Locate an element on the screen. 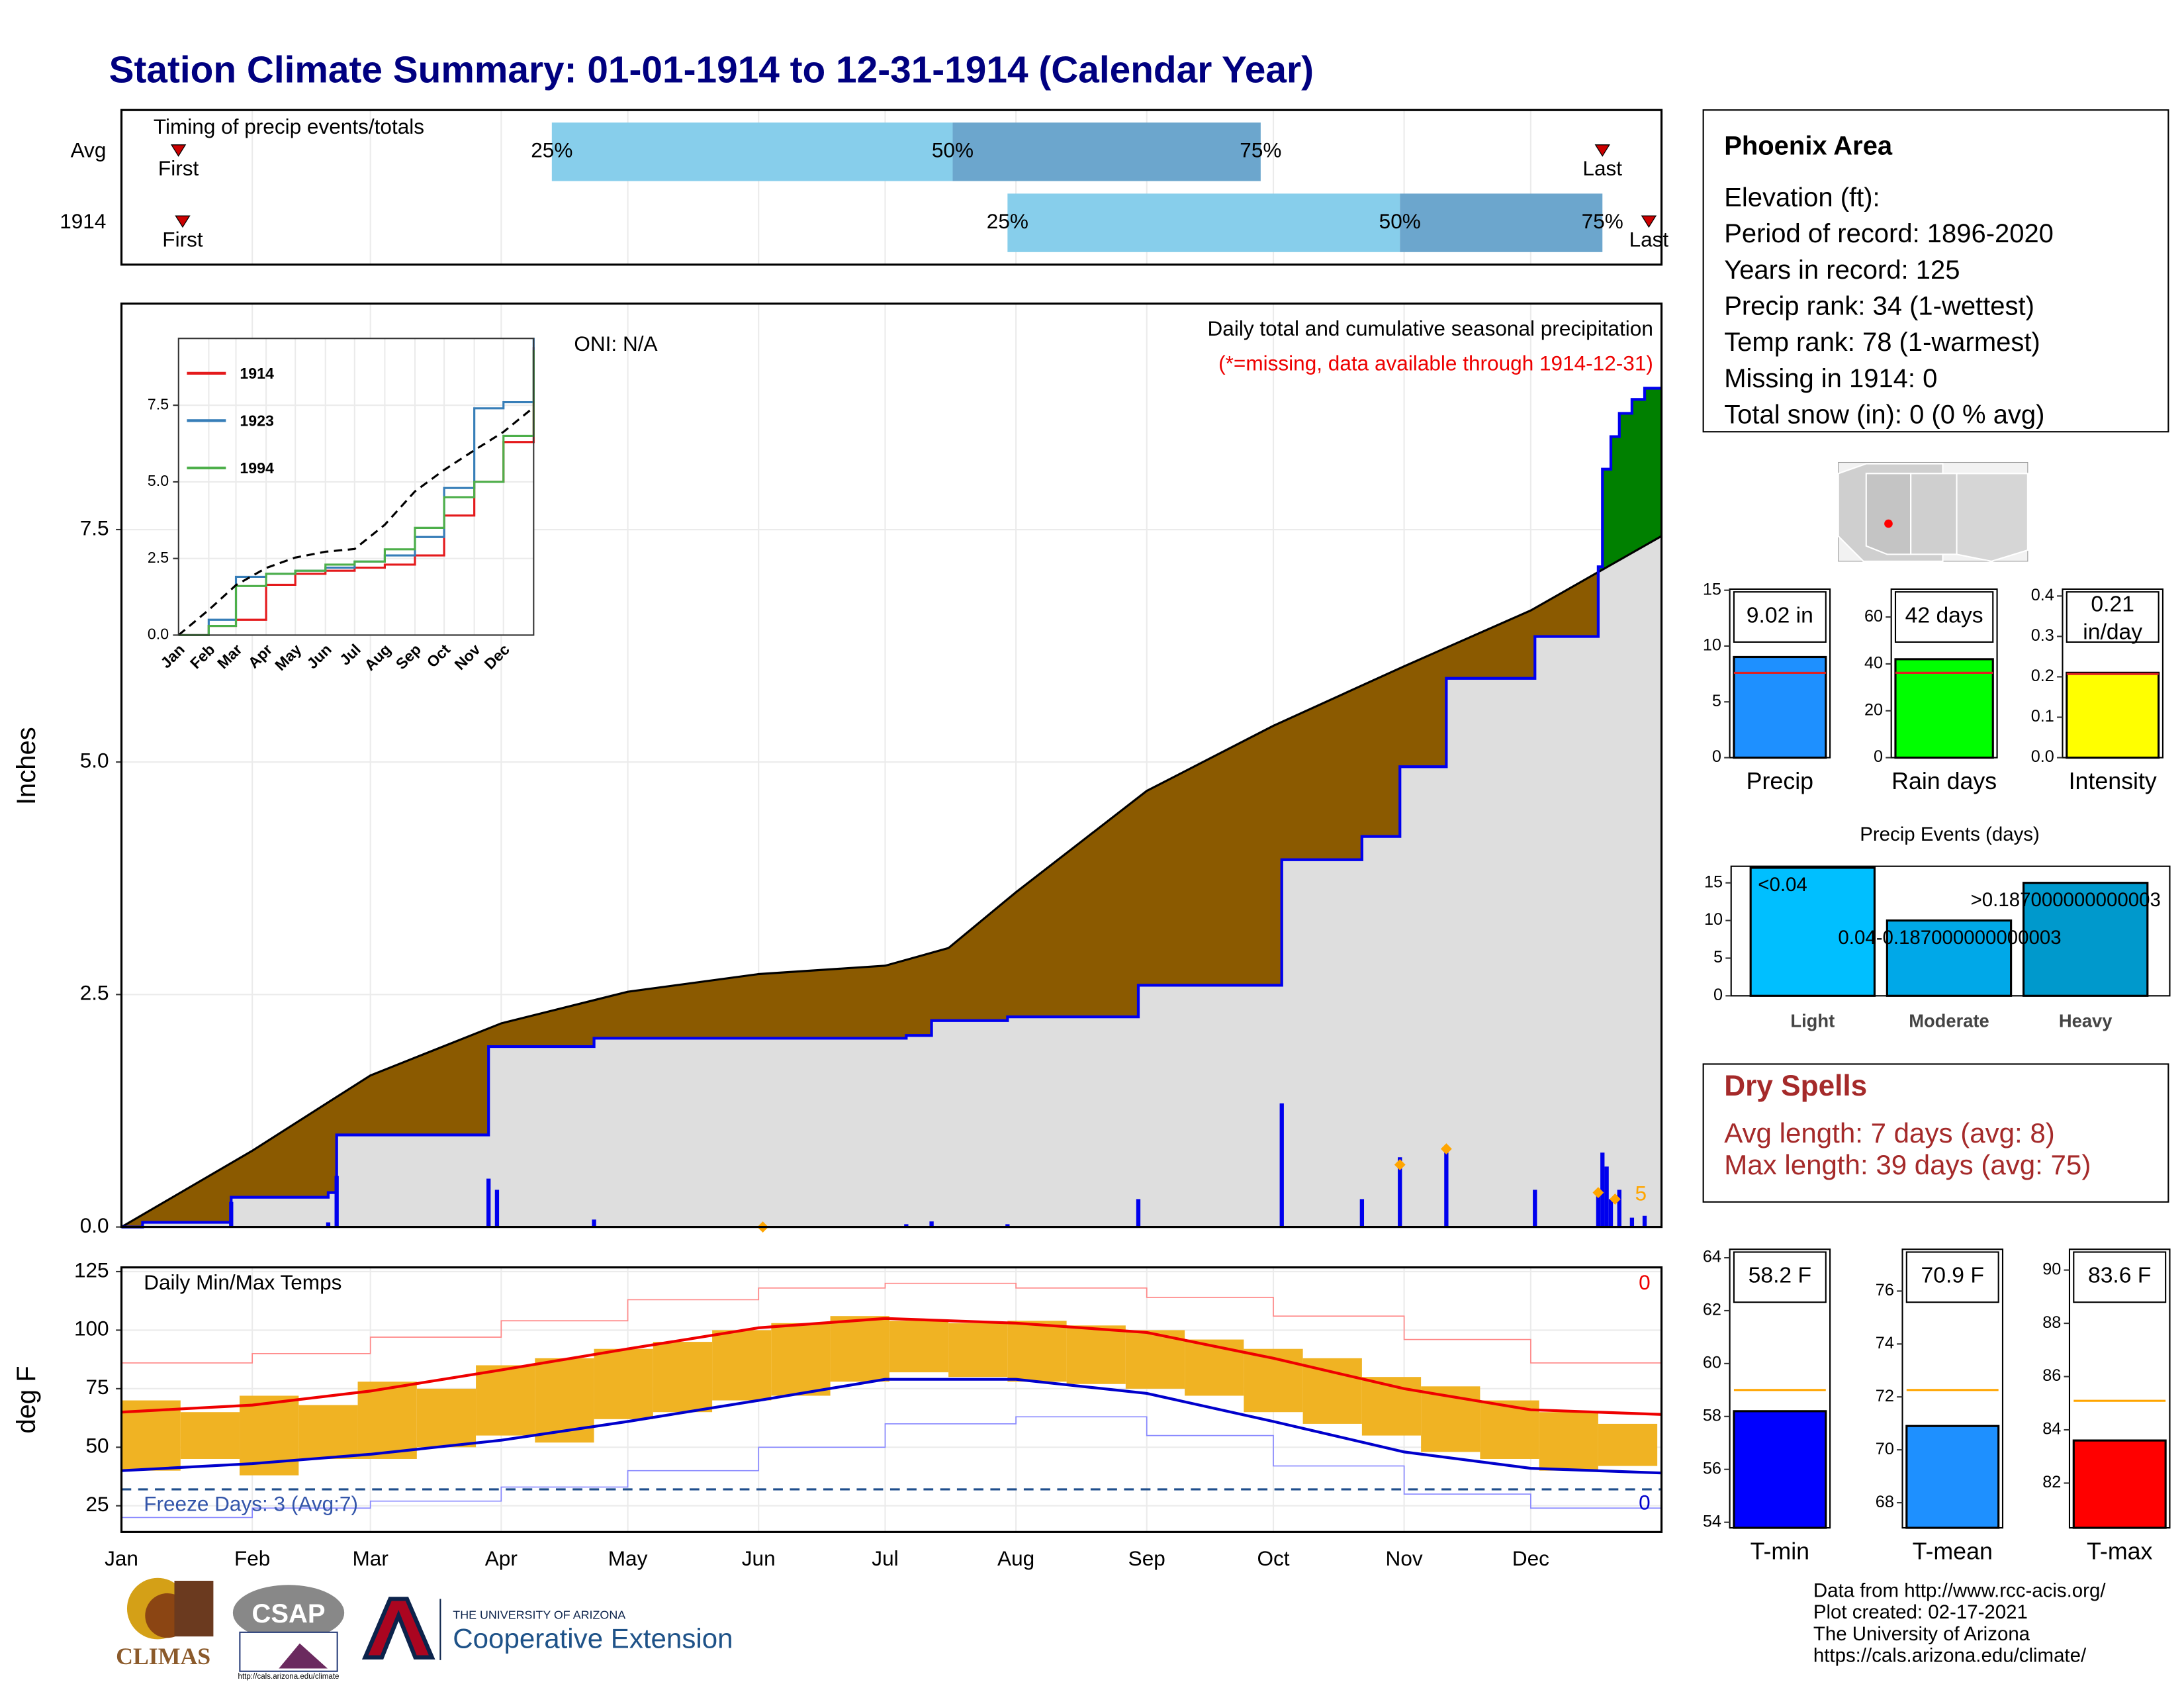 The image size is (2184, 1688). info-line: Total snow (in): 0 (0 % avg) is located at coordinates (1884, 415).